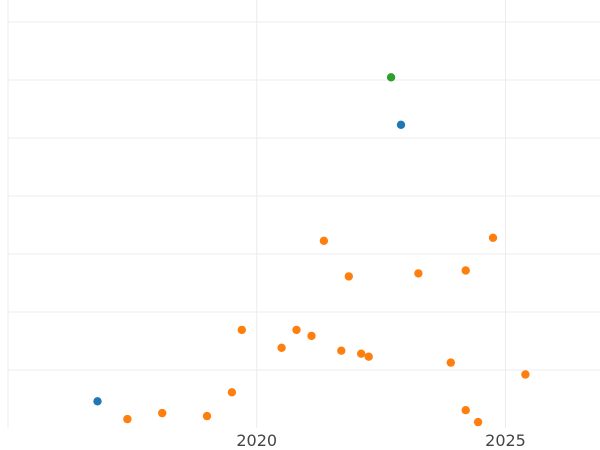  What do you see at coordinates (256, 440) in the screenshot?
I see `x-tick-label: 2020` at bounding box center [256, 440].